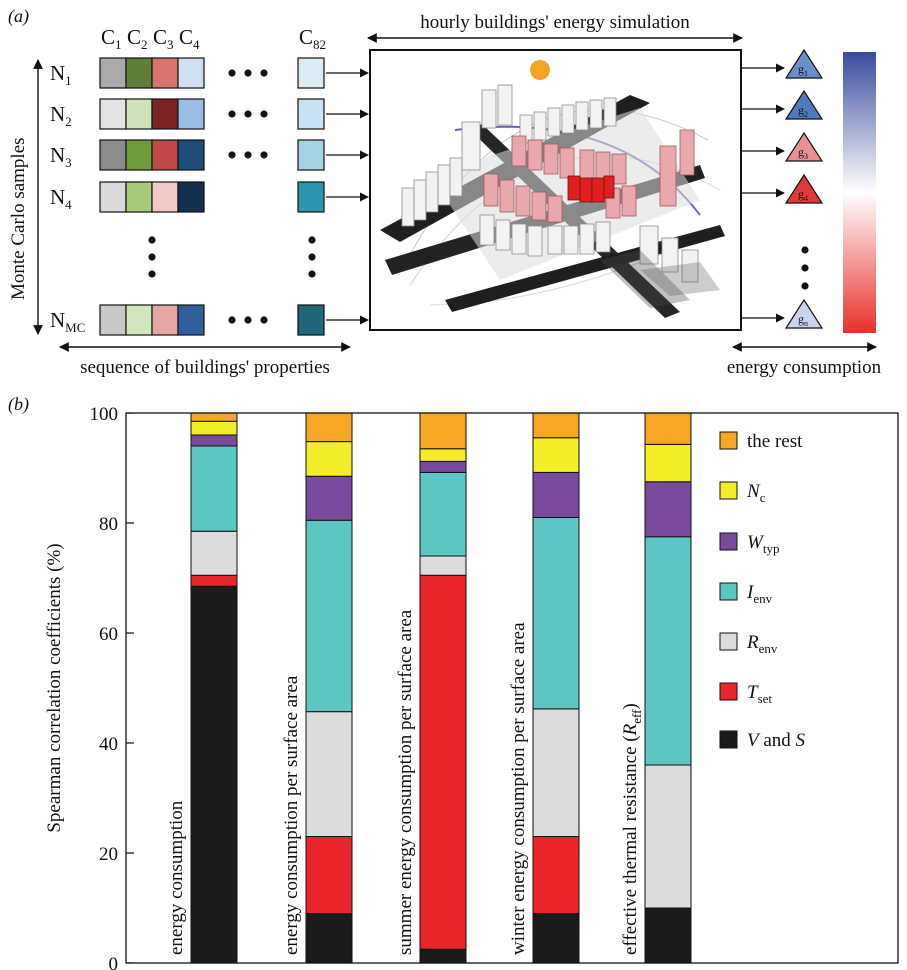  Describe the element at coordinates (804, 367) in the screenshot. I see `energy-label: energy consumption` at that location.